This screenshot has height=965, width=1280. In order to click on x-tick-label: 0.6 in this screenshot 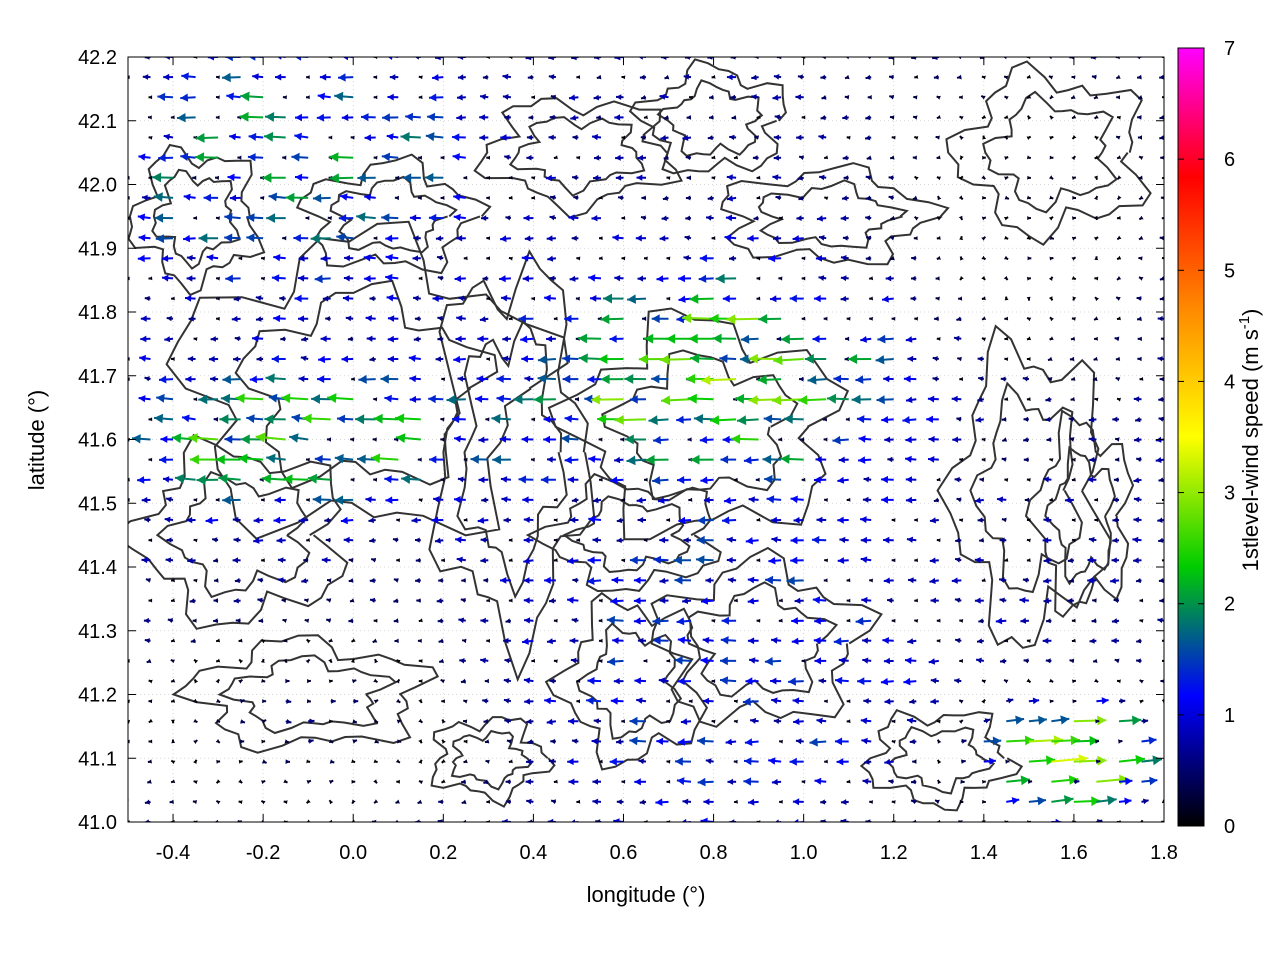, I will do `click(624, 853)`.